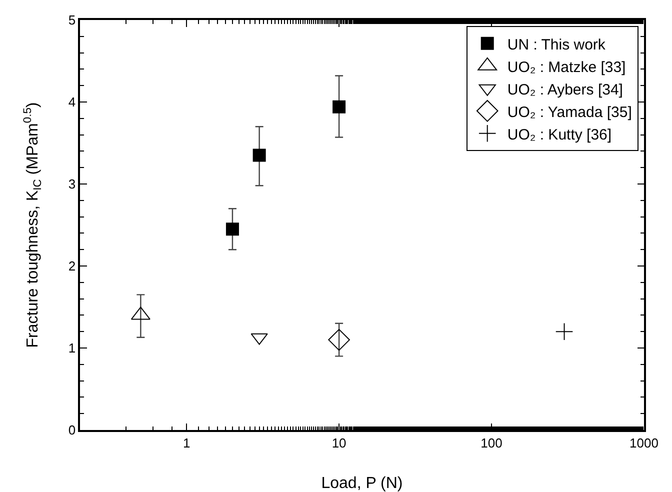 This screenshot has width=672, height=492. I want to click on y-tick-label: 3, so click(72, 184).